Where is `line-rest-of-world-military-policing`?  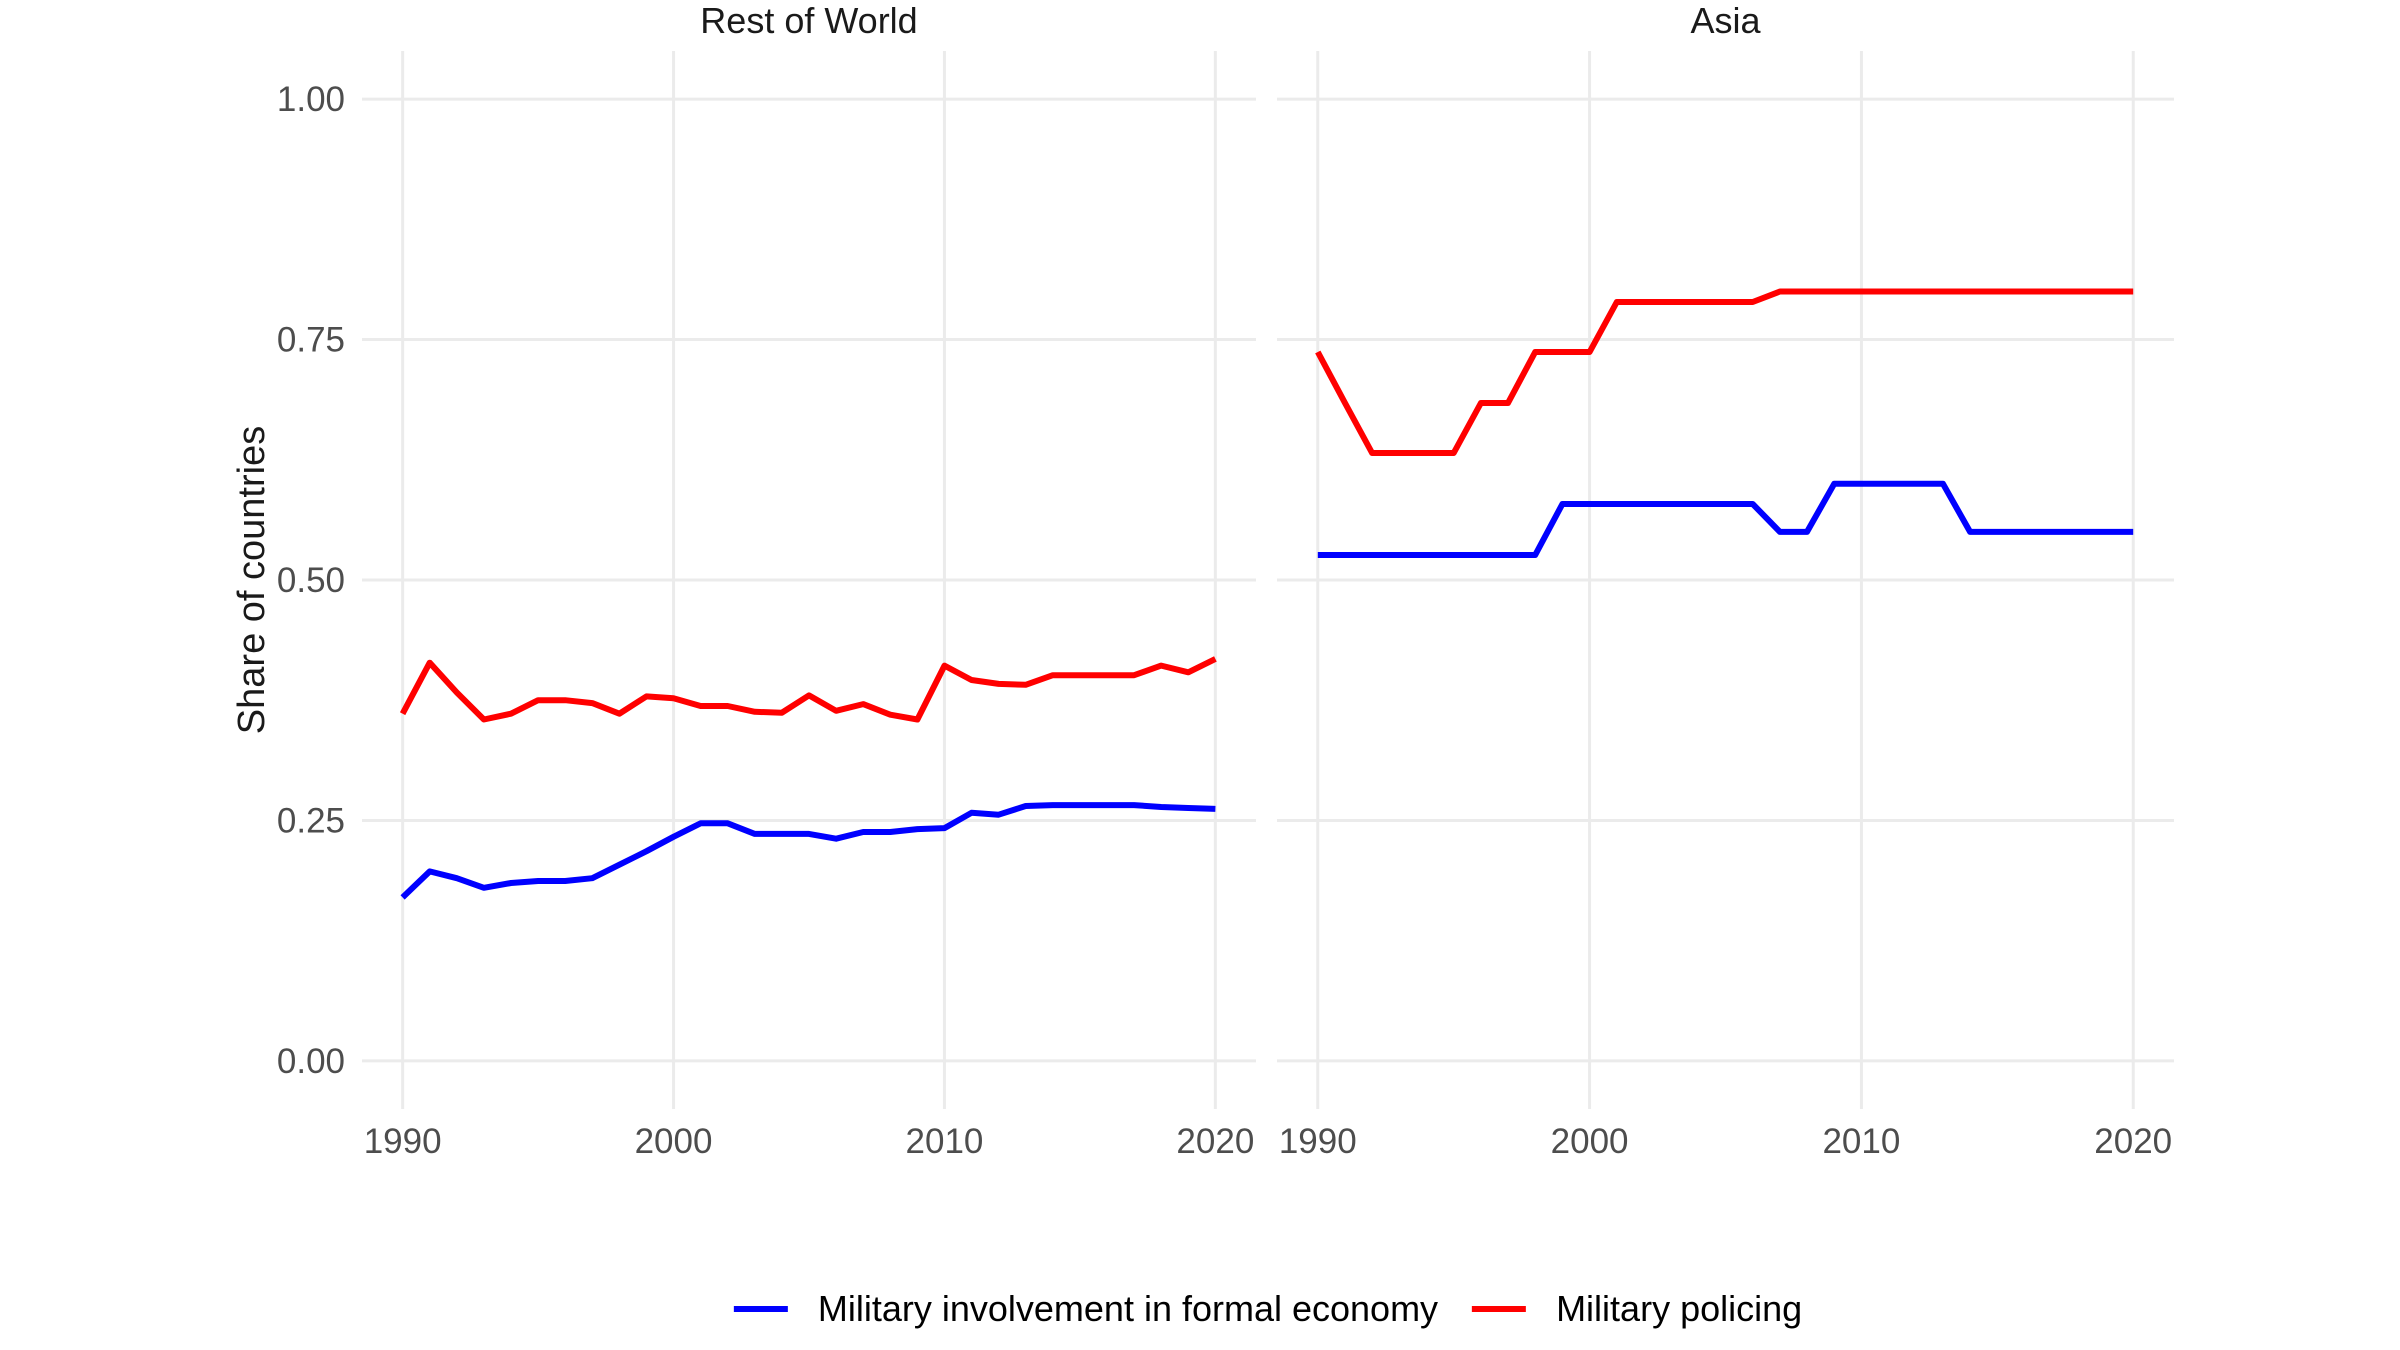 line-rest-of-world-military-policing is located at coordinates (808, 689).